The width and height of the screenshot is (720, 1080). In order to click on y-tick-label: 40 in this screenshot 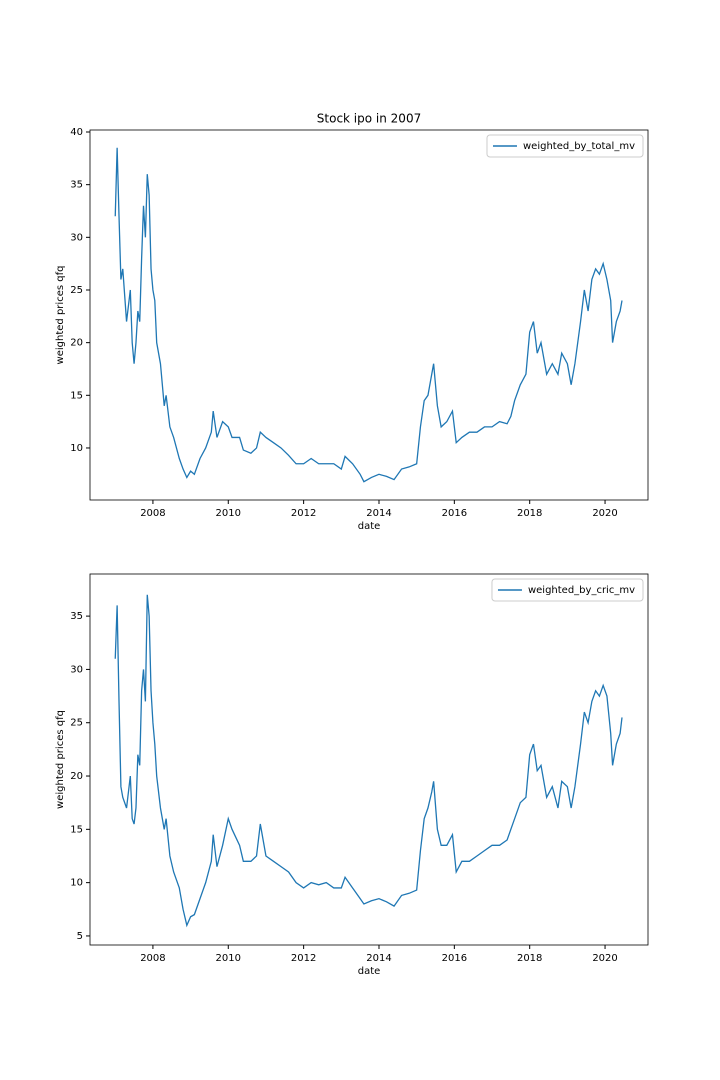, I will do `click(76, 132)`.